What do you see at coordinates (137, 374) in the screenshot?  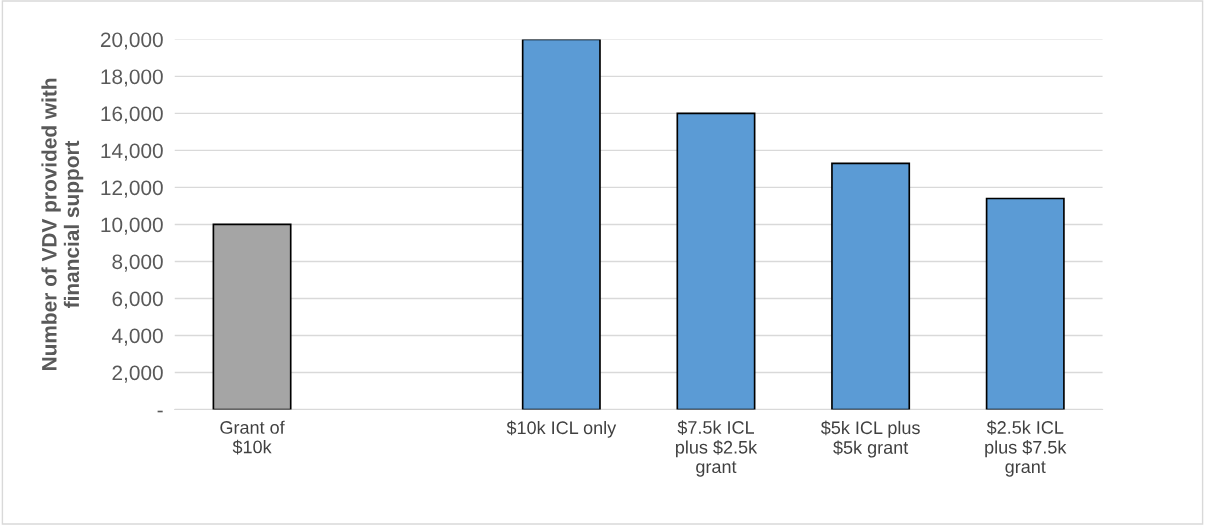 I see `y-tick-label: 2,000` at bounding box center [137, 374].